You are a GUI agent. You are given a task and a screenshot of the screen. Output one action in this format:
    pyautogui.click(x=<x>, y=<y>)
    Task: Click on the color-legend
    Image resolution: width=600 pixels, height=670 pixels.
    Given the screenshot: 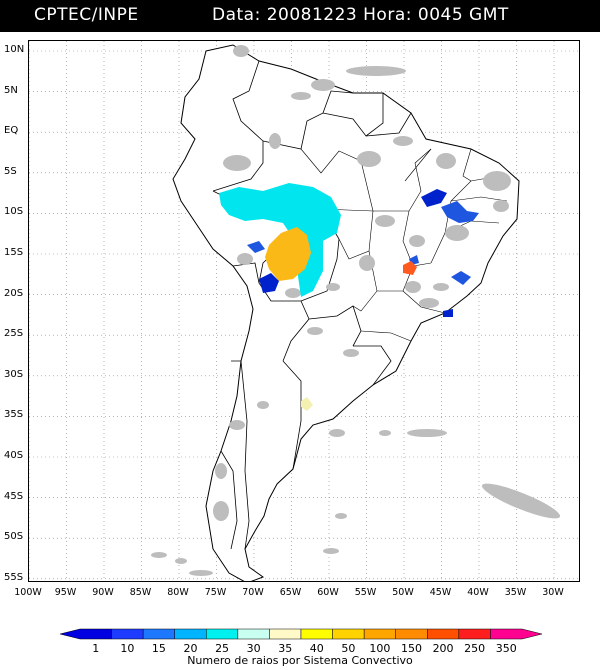 What is the action you would take?
    pyautogui.click(x=301, y=634)
    